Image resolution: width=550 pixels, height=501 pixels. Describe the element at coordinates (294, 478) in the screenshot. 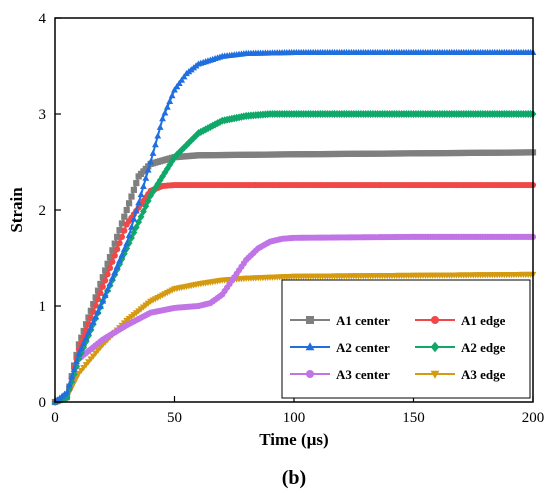

I see `figure-caption: (b)` at that location.